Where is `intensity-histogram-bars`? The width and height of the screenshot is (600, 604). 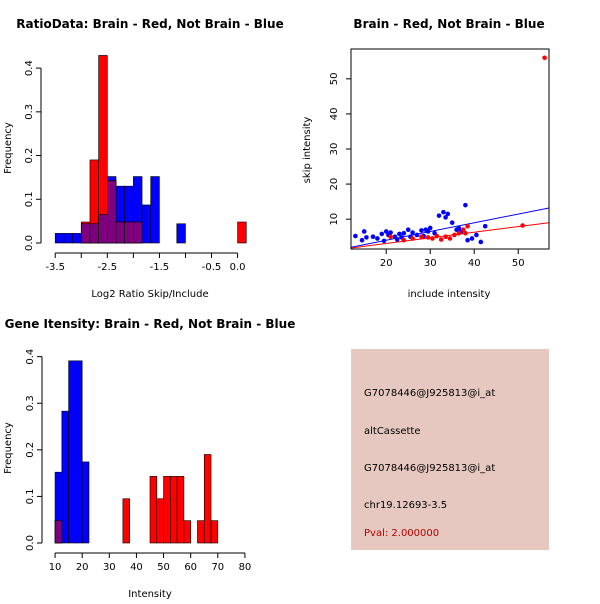
intensity-histogram-bars is located at coordinates (136, 452).